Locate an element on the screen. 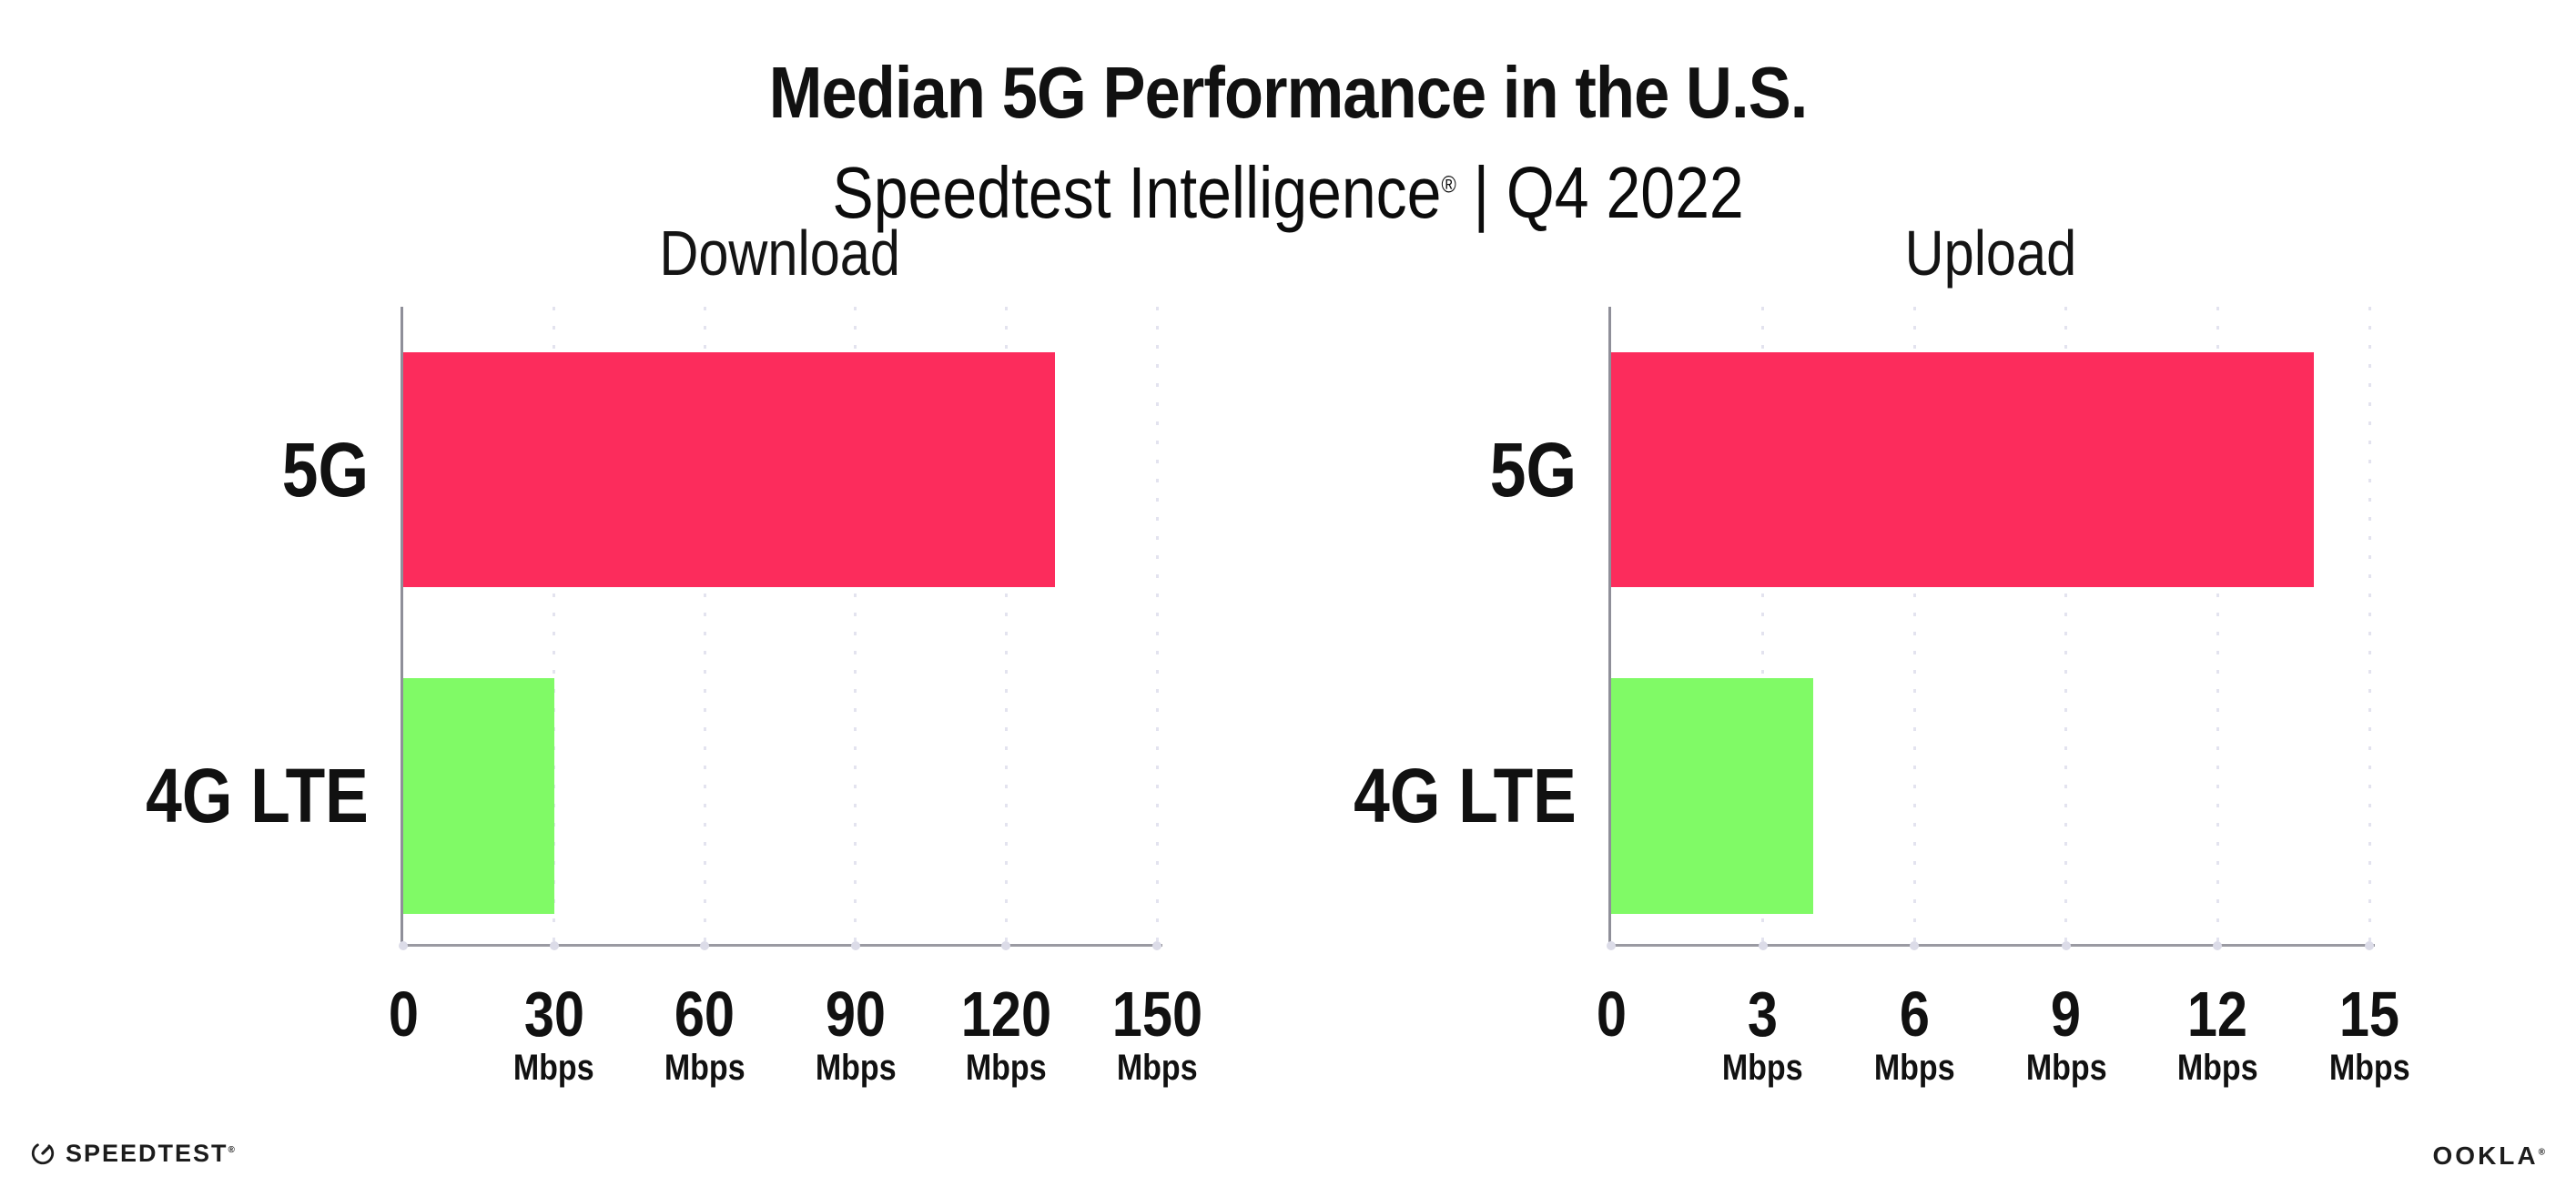  subtitle-period: Q4 2022 is located at coordinates (1625, 193).